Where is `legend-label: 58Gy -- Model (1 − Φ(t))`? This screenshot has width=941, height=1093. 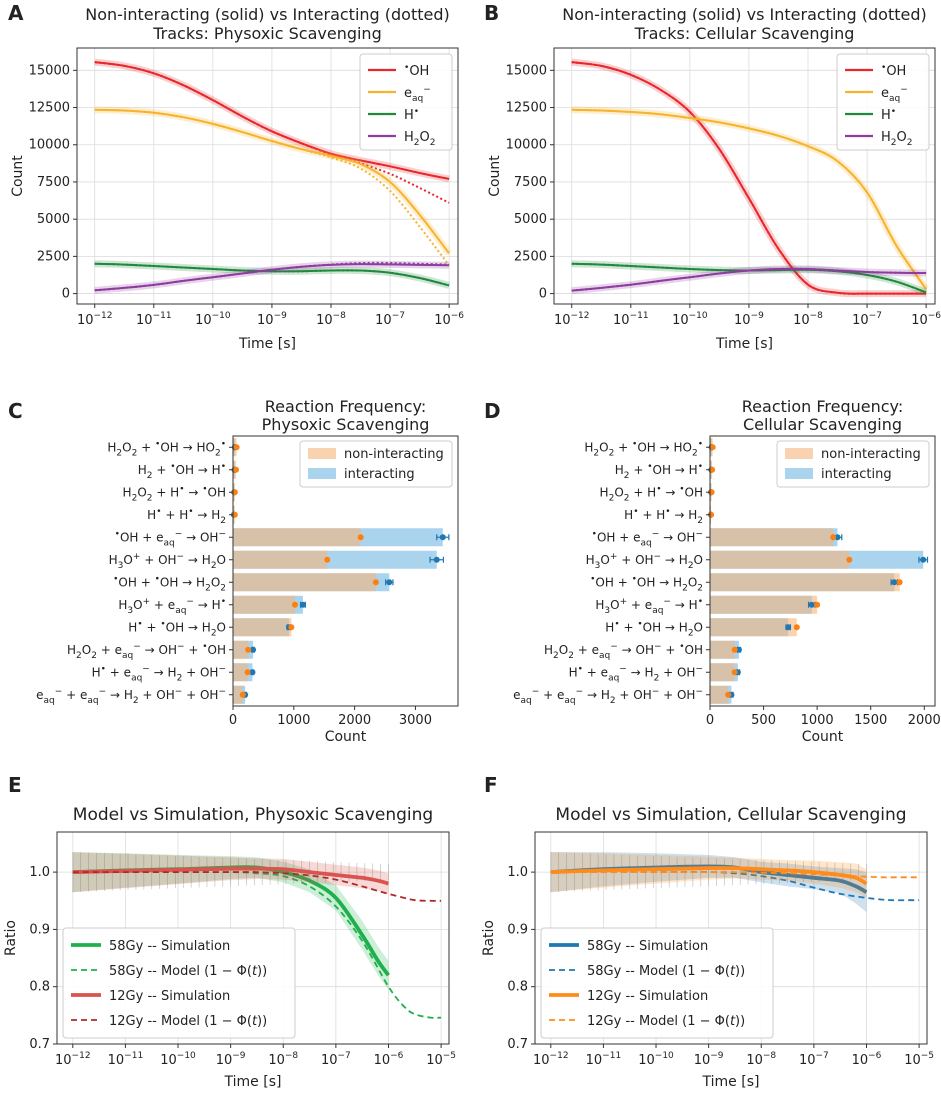
legend-label: 58Gy -- Model (1 − Φ(t)) is located at coordinates (666, 971).